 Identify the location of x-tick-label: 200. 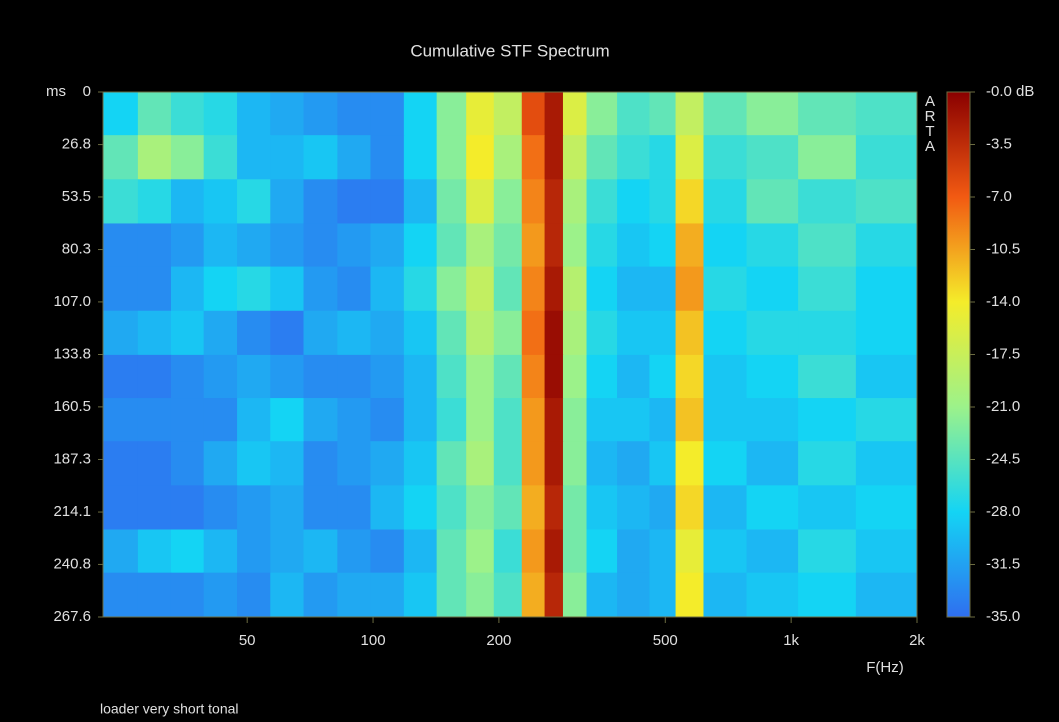
(498, 640).